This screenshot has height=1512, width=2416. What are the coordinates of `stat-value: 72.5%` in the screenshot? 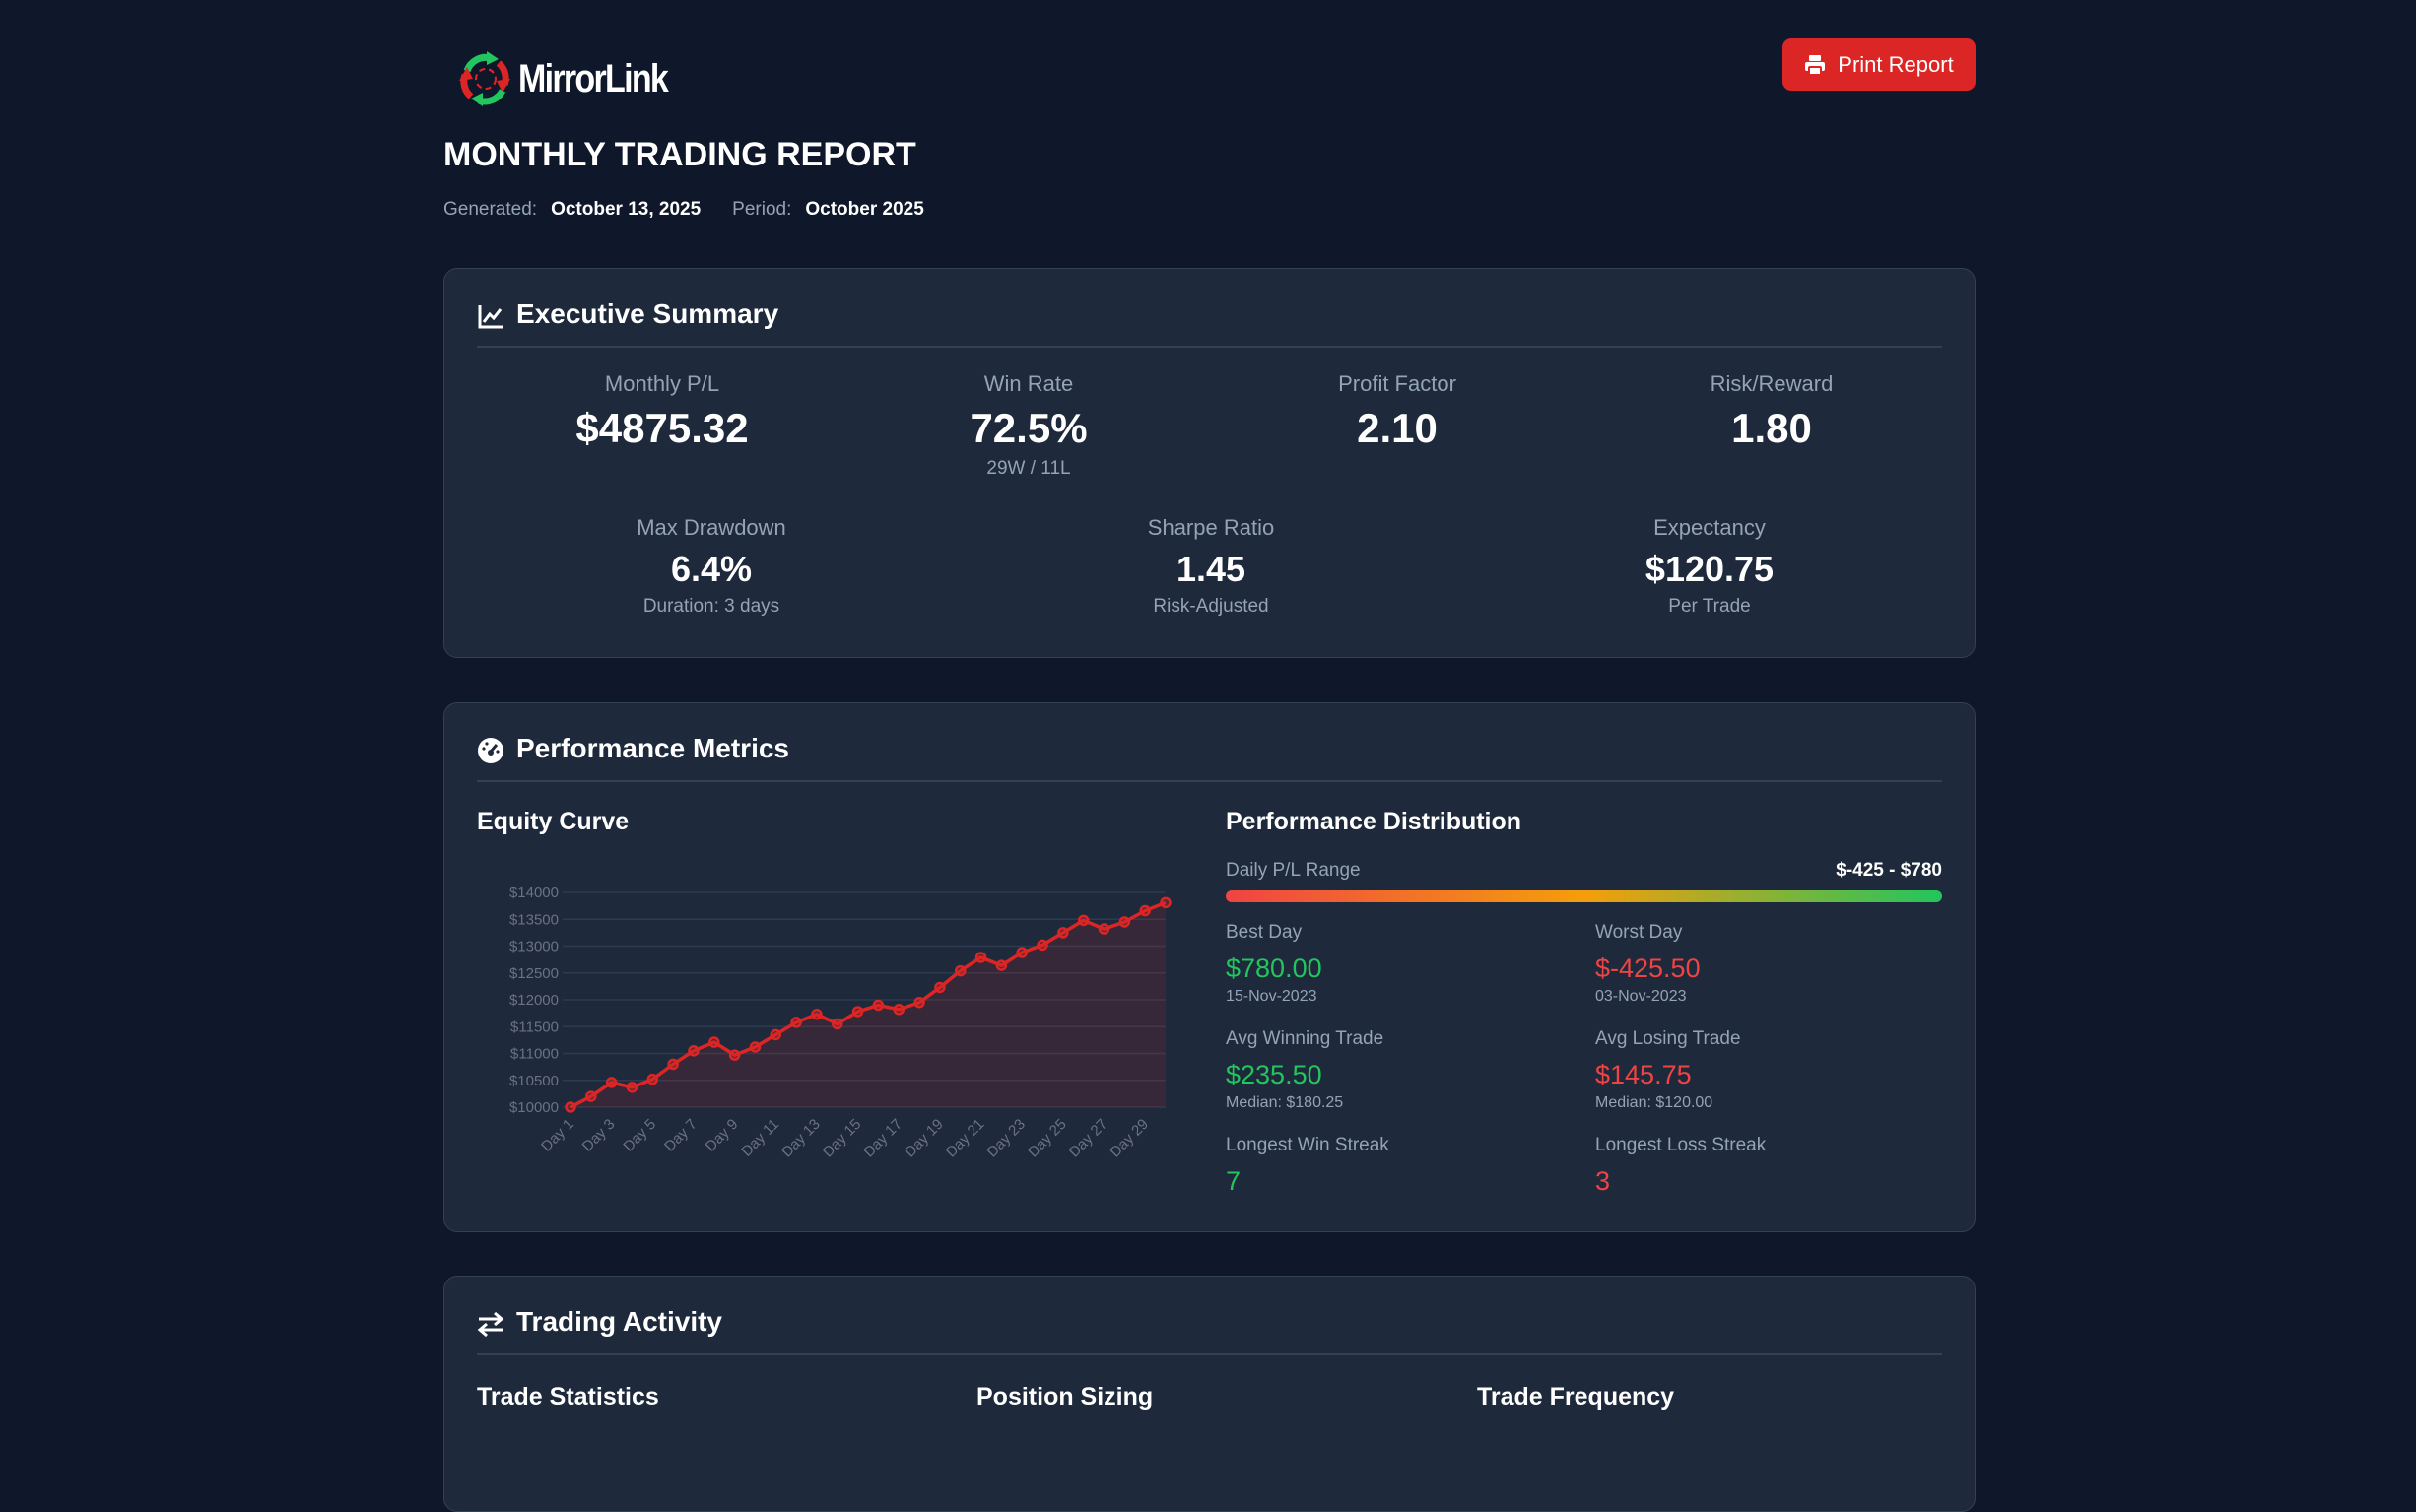 It's located at (1029, 428).